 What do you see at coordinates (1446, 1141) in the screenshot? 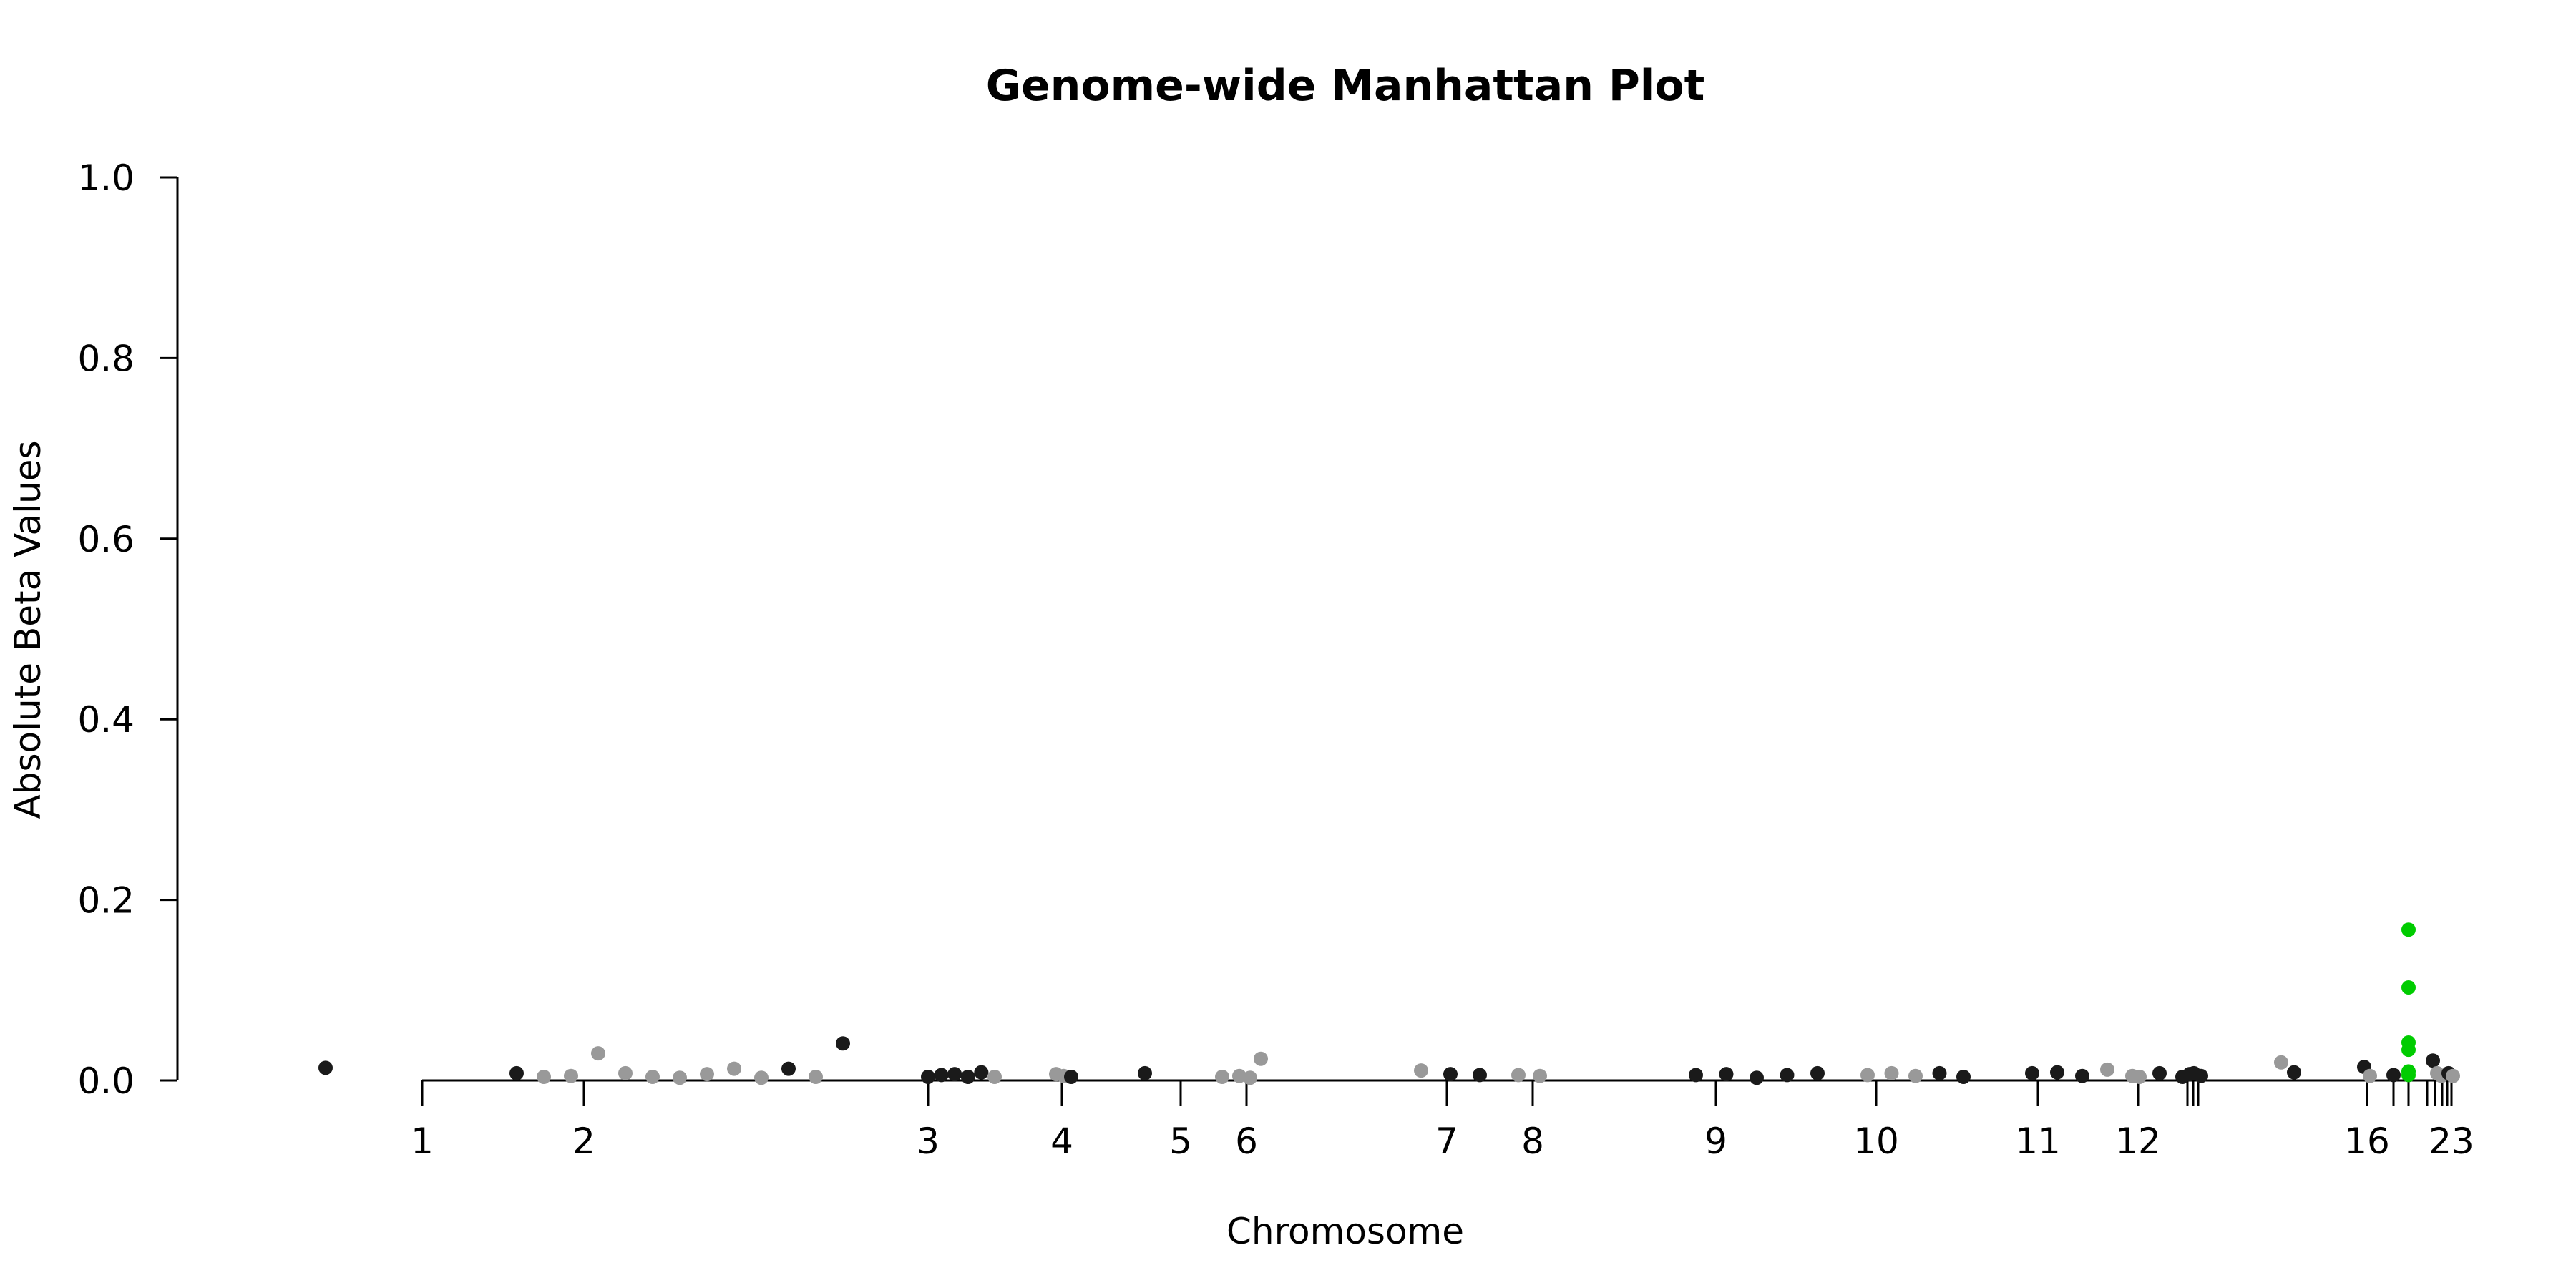
I see `x-tick-label: 7` at bounding box center [1446, 1141].